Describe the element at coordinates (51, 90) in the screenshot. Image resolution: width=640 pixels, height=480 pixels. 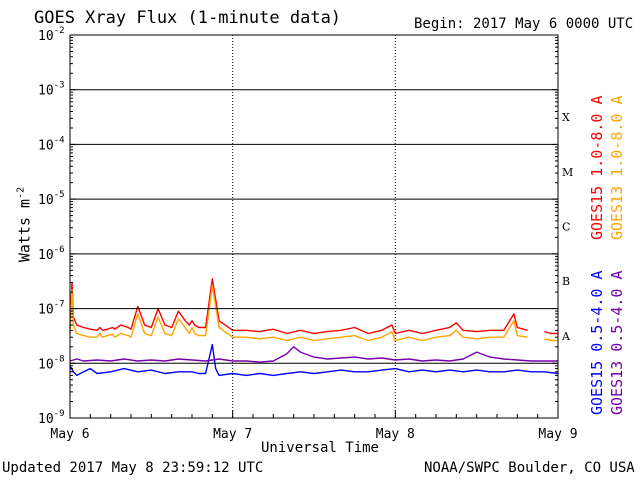
I see `y-tick-label: 10⁻³` at that location.